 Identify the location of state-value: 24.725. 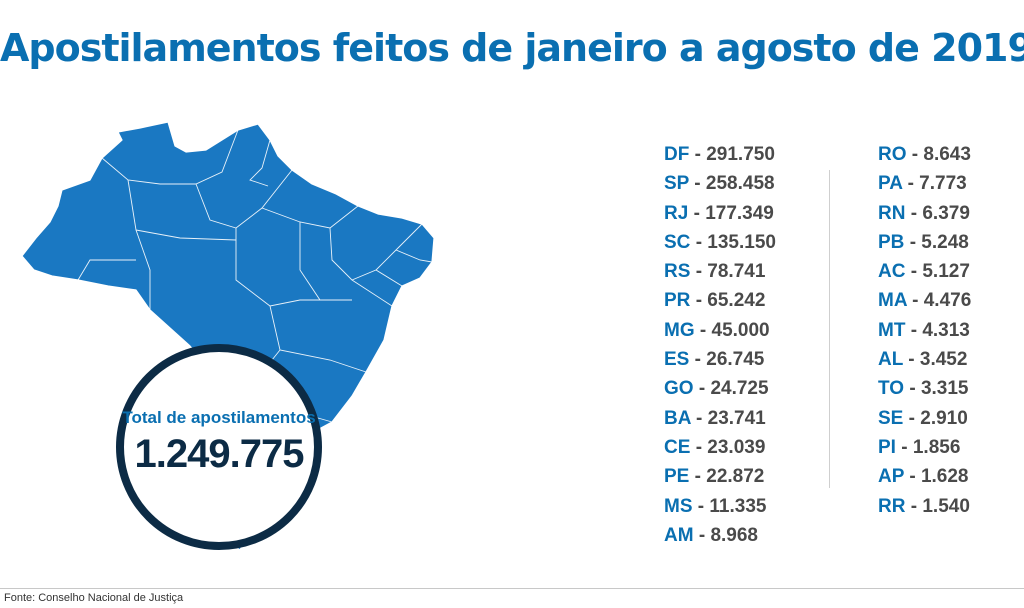
(739, 389).